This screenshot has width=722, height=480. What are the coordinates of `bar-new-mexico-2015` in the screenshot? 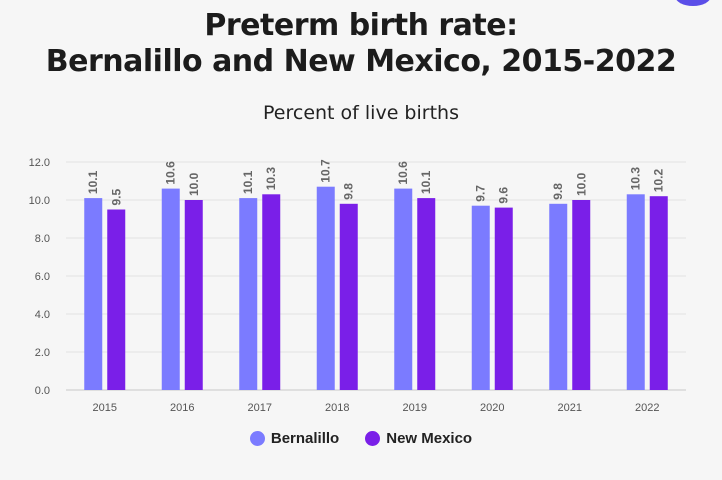 It's located at (116, 299).